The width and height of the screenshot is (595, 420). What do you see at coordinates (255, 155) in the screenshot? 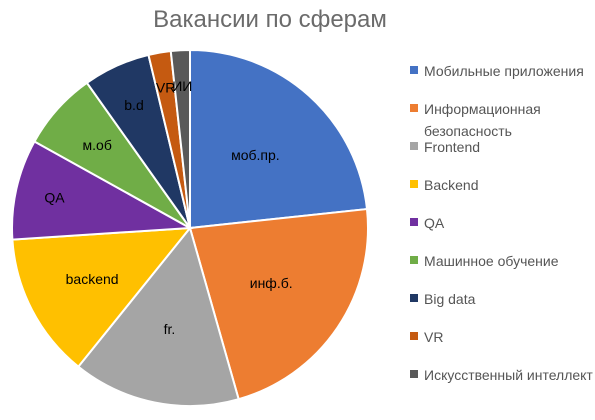
I see `slice-label-1: моб.пр.` at bounding box center [255, 155].